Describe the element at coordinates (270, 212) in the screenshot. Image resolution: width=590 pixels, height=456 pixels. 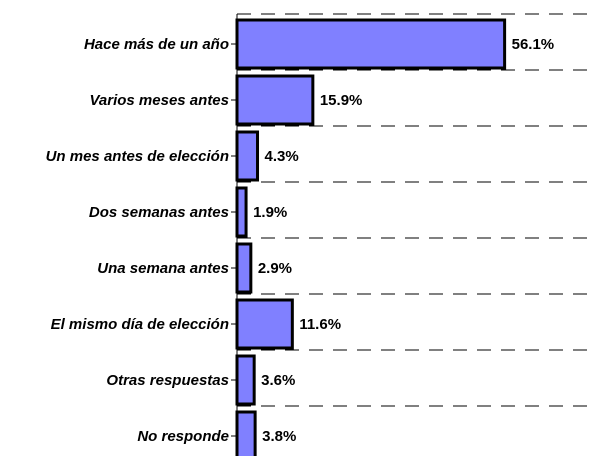
I see `value-label: 1.9%` at that location.